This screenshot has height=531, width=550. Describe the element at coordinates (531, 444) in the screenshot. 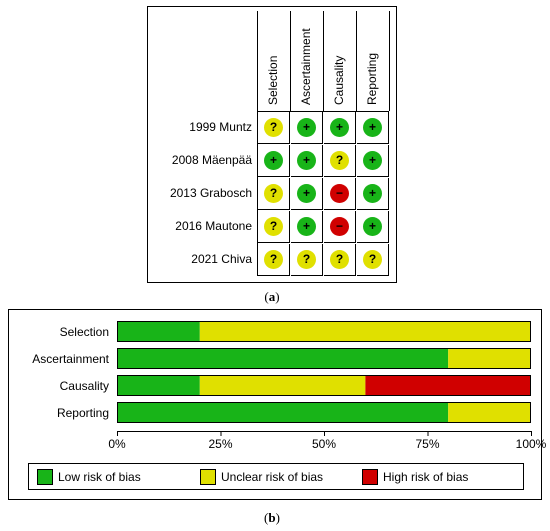

I see `x-tick-label: 100%` at that location.